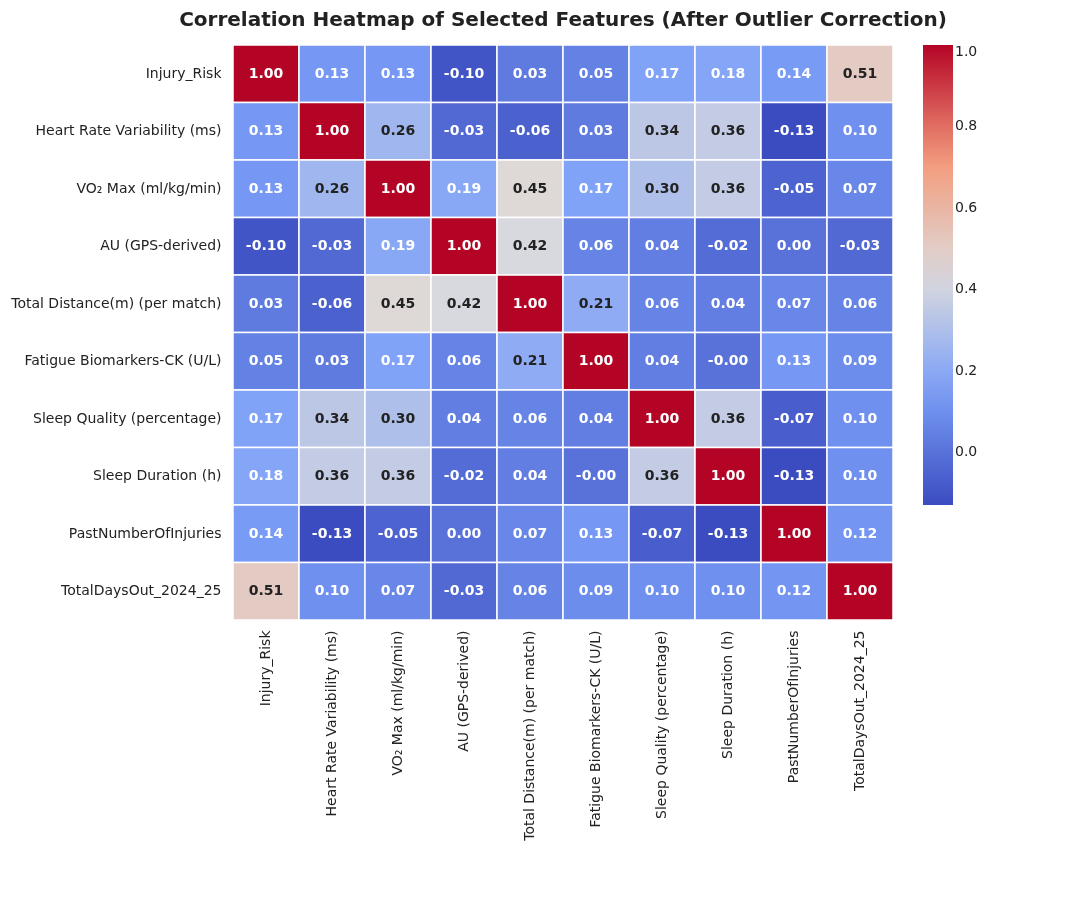 This screenshot has width=1075, height=897. What do you see at coordinates (157, 475) in the screenshot?
I see `y-tick-label: Sleep Duration (h)` at bounding box center [157, 475].